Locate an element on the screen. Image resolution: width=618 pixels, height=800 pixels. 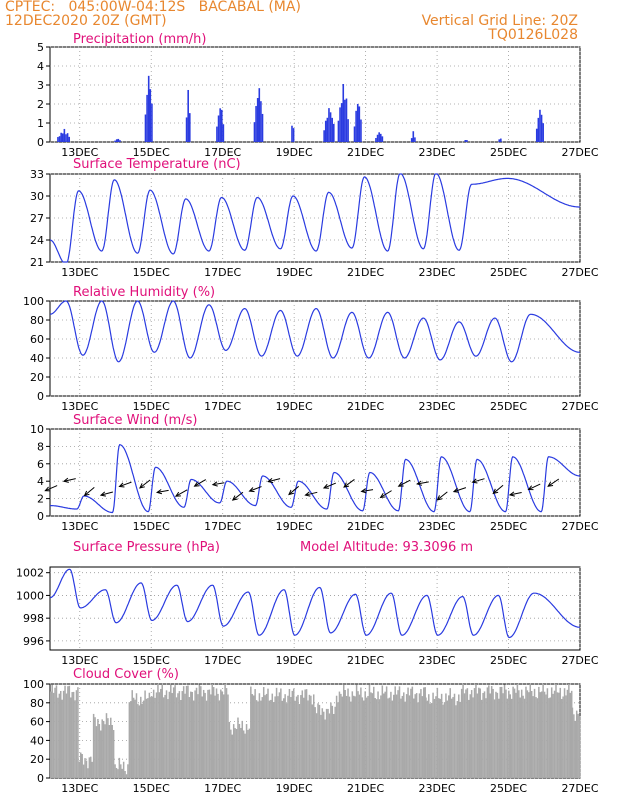
x-tick-label: 23DEC is located at coordinates (437, 526).